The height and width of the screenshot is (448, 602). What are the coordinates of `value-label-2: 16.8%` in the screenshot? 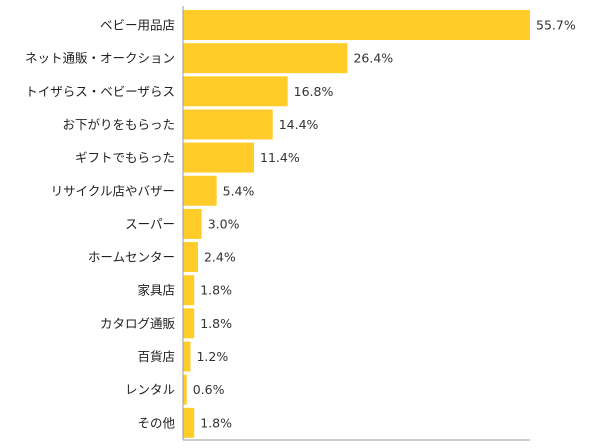 It's located at (314, 91).